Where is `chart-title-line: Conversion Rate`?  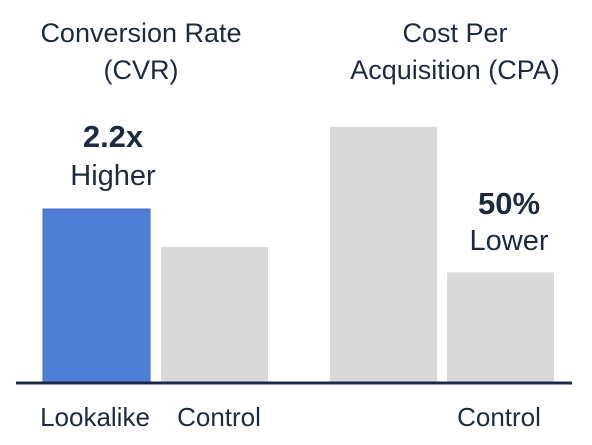
chart-title-line: Conversion Rate is located at coordinates (140, 33).